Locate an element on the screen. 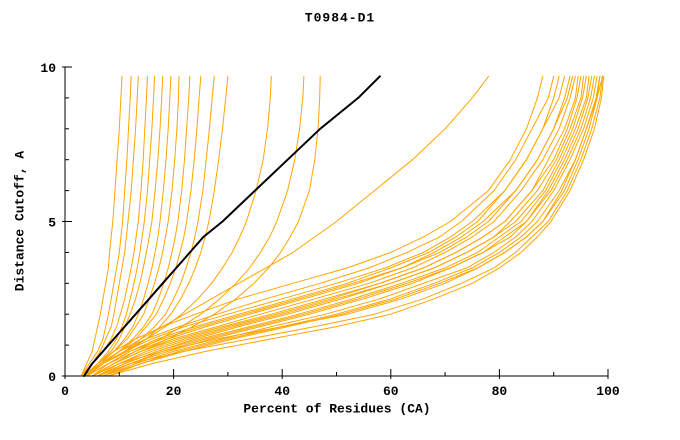 The height and width of the screenshot is (440, 680). y-tick-label: 10 is located at coordinates (48, 68).